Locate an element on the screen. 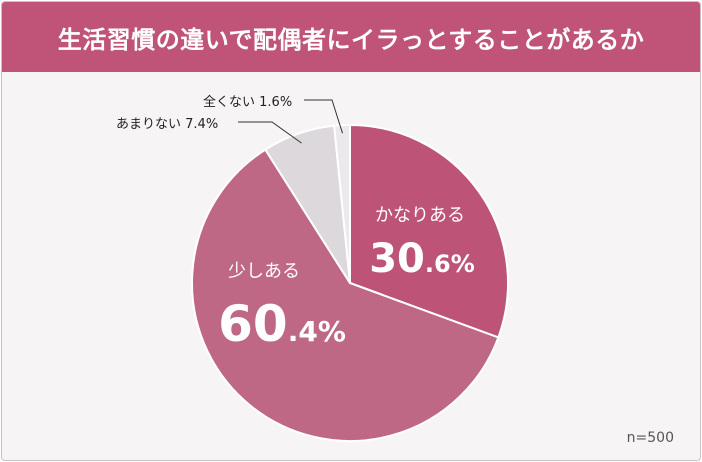 The width and height of the screenshot is (702, 462). pie-slice-mattaku-nai is located at coordinates (342, 203).